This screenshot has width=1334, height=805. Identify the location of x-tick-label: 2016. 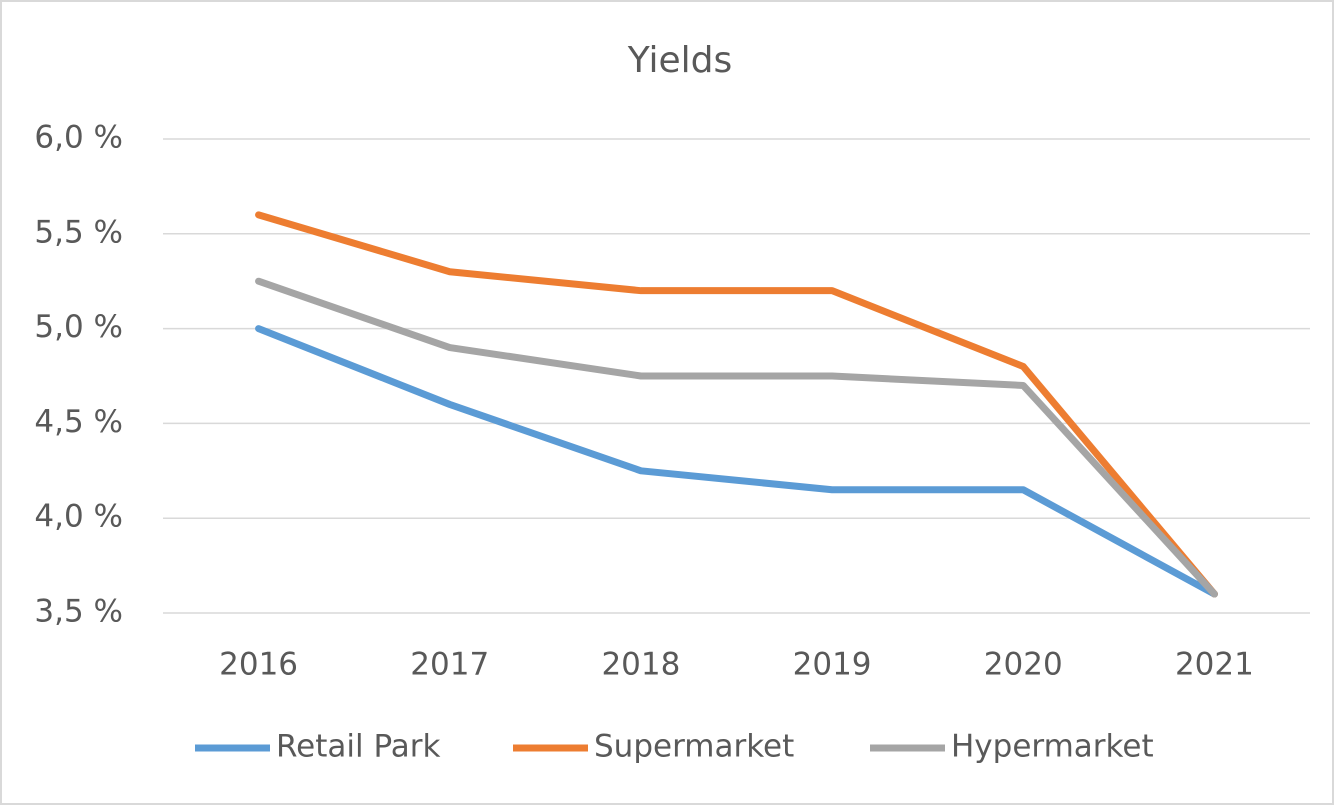
(258, 665).